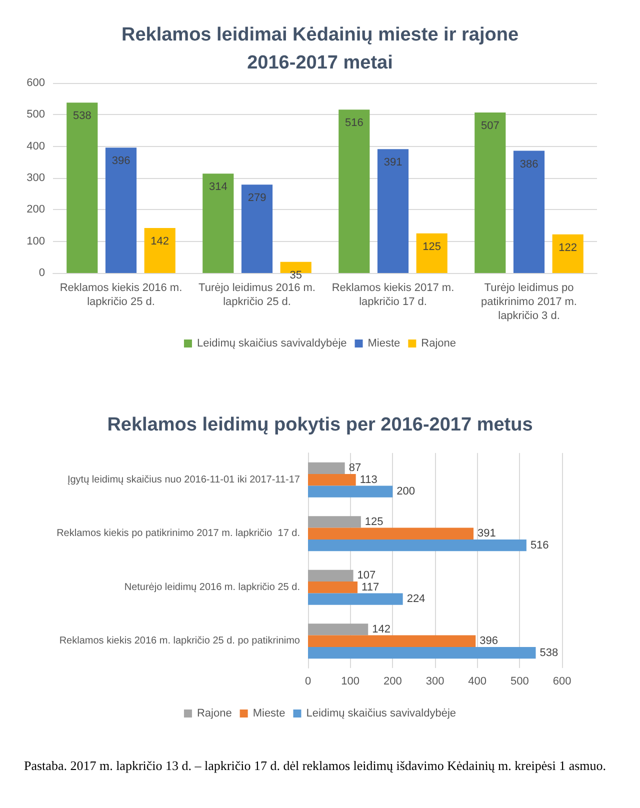 This screenshot has width=640, height=808. Describe the element at coordinates (355, 468) in the screenshot. I see `data-label: 87` at that location.